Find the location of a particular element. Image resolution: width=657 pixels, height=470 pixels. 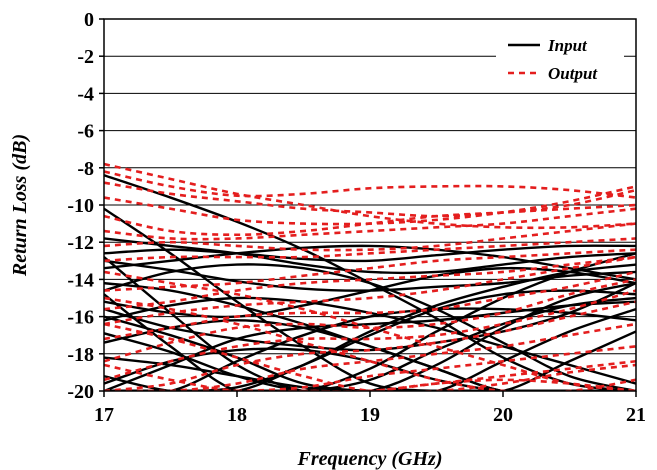

y-tick-label: -4 is located at coordinates (85, 94).